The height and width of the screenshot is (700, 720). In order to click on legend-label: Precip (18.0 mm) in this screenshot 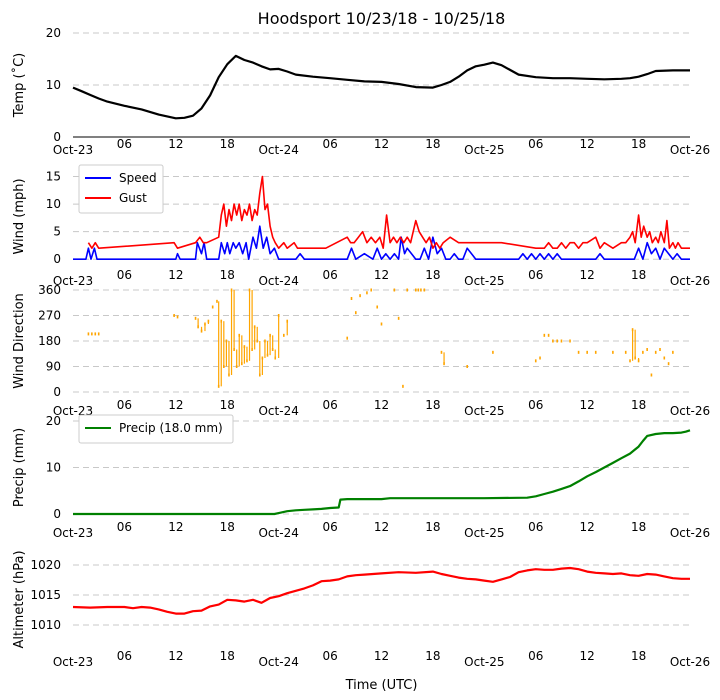, I will do `click(171, 428)`.